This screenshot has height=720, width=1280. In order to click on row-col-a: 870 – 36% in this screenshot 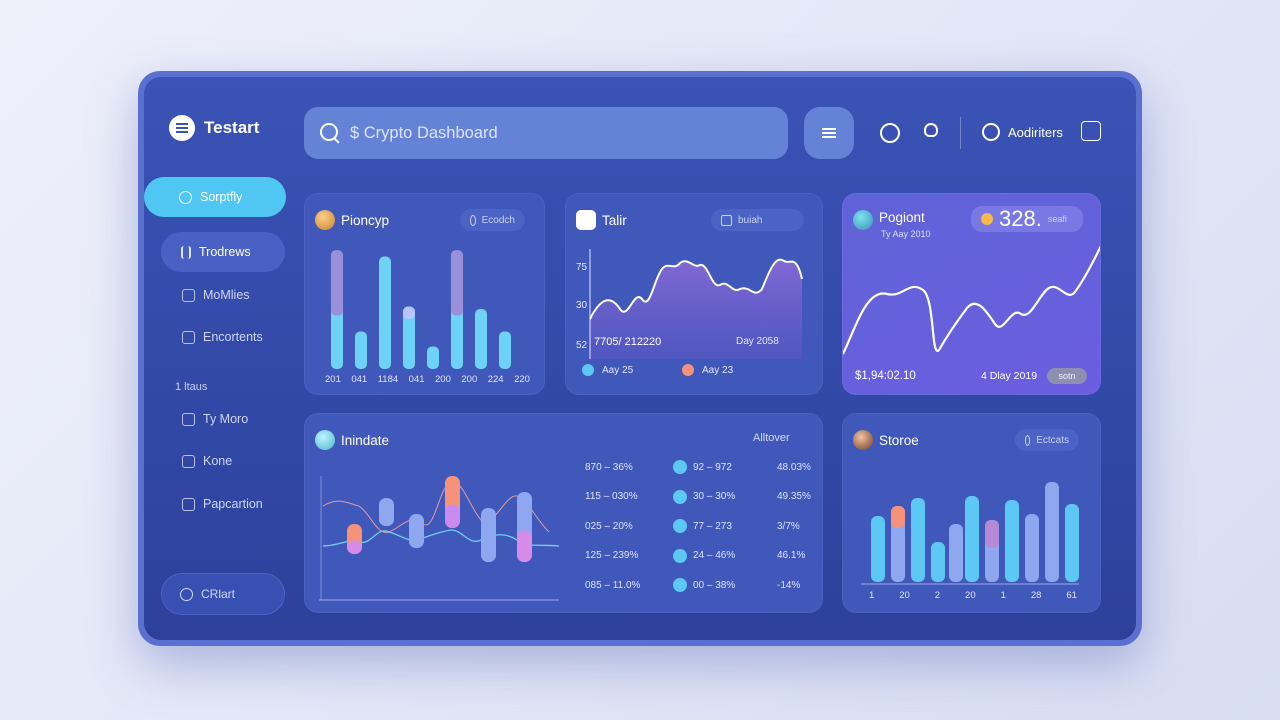, I will do `click(609, 467)`.